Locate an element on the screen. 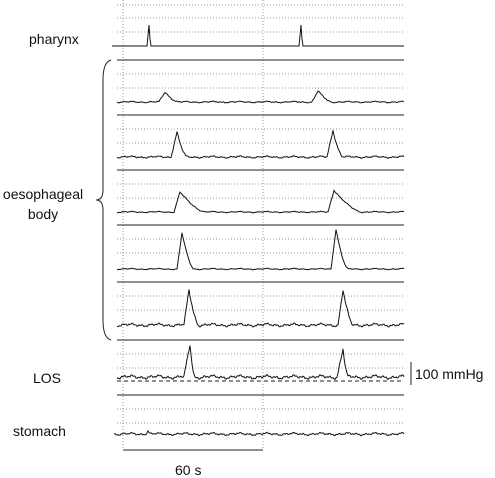 The width and height of the screenshot is (495, 478). channel-label: oesophageal body is located at coordinates (43, 204).